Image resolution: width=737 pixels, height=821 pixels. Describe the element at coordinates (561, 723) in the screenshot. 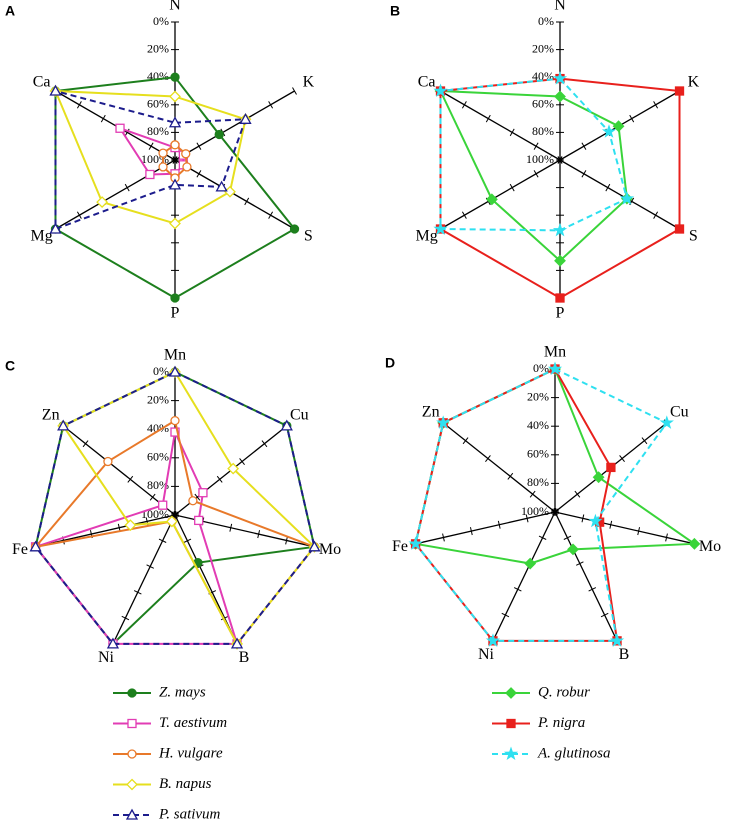

I see `legend-text: P. nigra` at that location.